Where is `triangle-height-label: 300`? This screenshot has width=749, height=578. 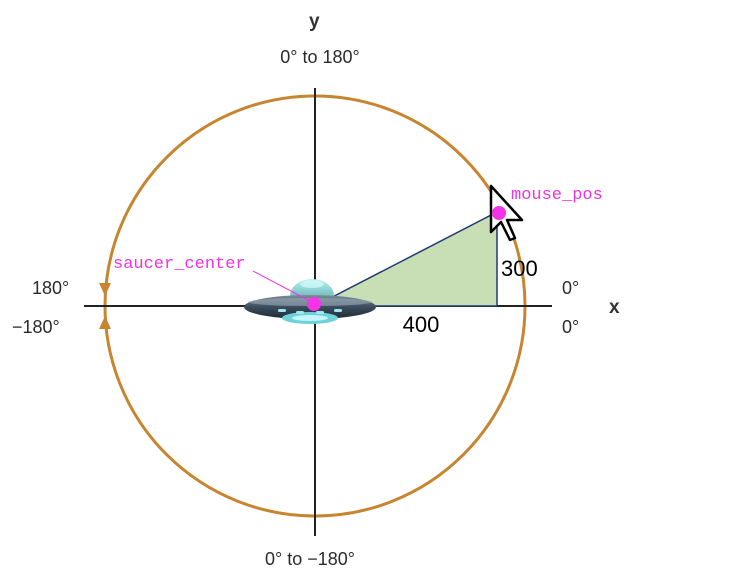
triangle-height-label: 300 is located at coordinates (519, 268).